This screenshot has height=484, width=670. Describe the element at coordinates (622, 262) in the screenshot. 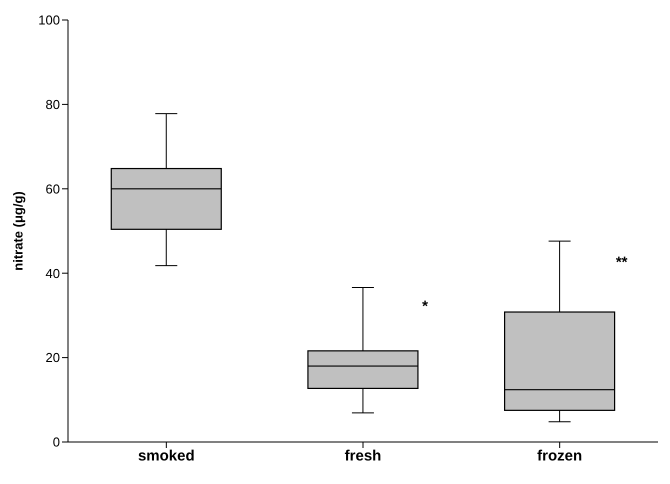

I see `annotation: **` at that location.